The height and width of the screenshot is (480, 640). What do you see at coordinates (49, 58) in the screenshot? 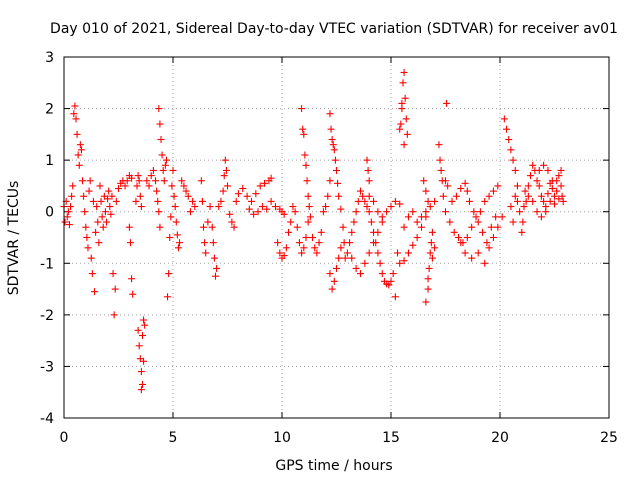
I see `y-tick-label: 3` at bounding box center [49, 58].